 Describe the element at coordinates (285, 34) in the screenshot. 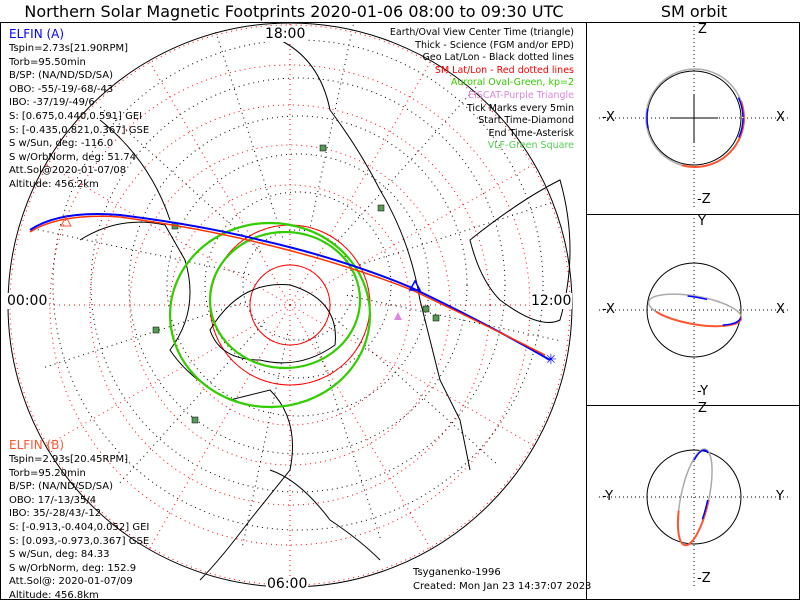

I see `clock-label-top: 18:00` at that location.